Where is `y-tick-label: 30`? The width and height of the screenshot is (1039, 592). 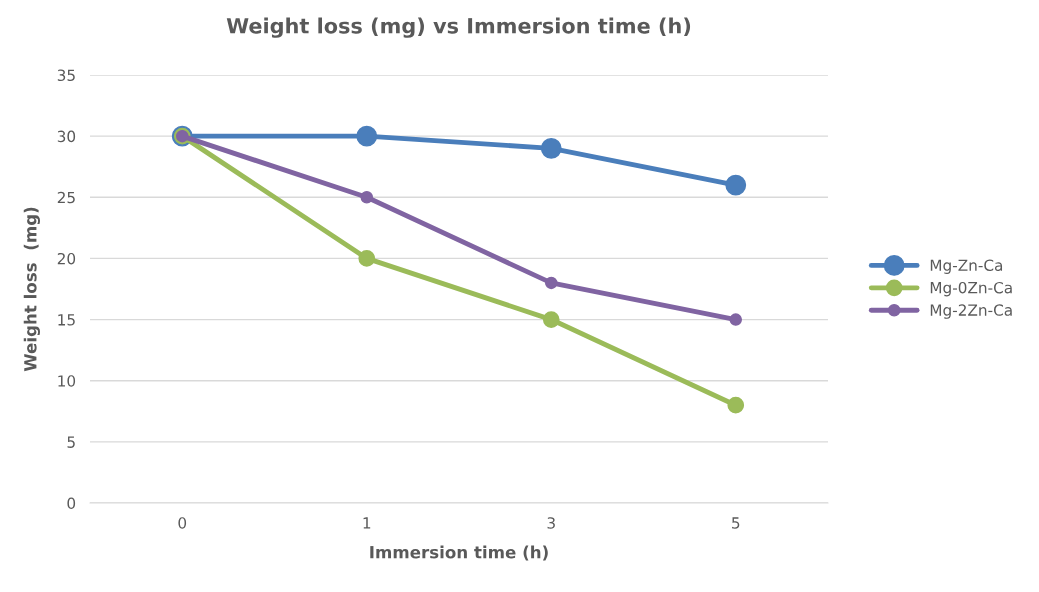 y-tick-label: 30 is located at coordinates (66, 136).